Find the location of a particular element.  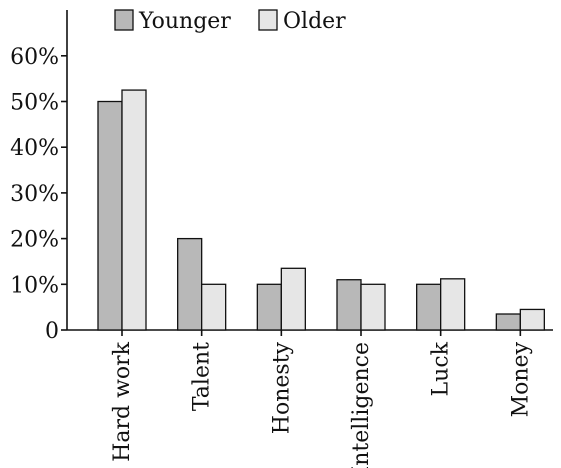

legend-swatch-younger is located at coordinates (124, 20).